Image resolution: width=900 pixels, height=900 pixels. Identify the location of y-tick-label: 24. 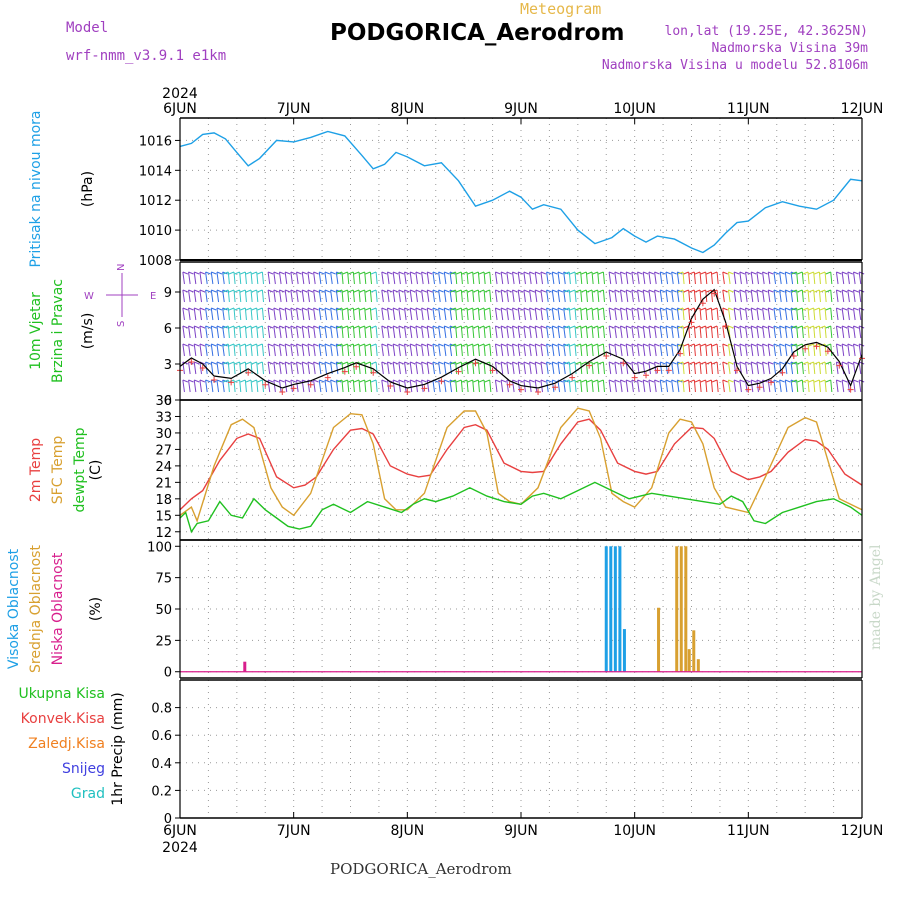
(163, 467).